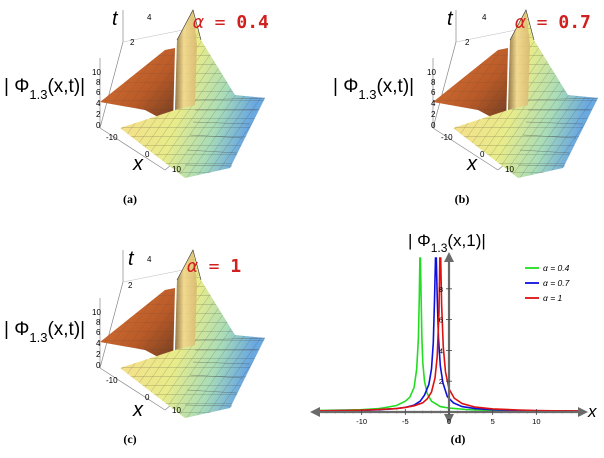 This screenshot has width=604, height=458. I want to click on caption-c: (c), so click(129, 439).